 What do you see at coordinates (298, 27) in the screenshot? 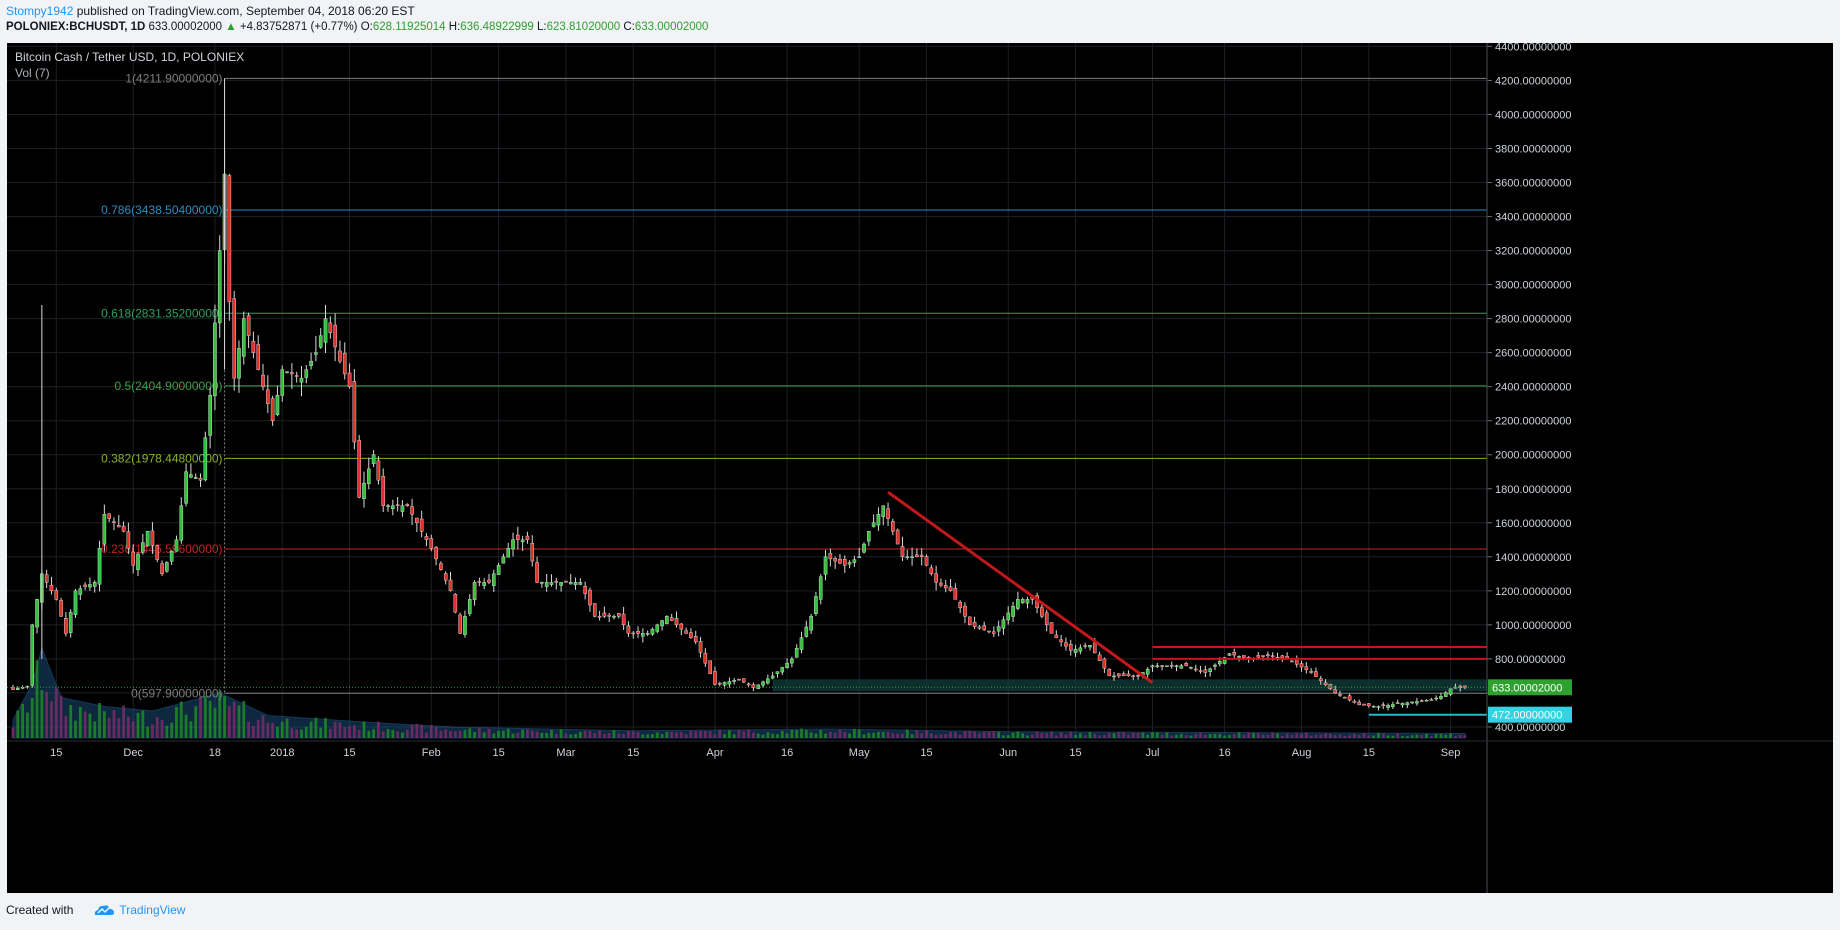
I see `change-value: +4.83752871 (+0.77%)` at bounding box center [298, 27].